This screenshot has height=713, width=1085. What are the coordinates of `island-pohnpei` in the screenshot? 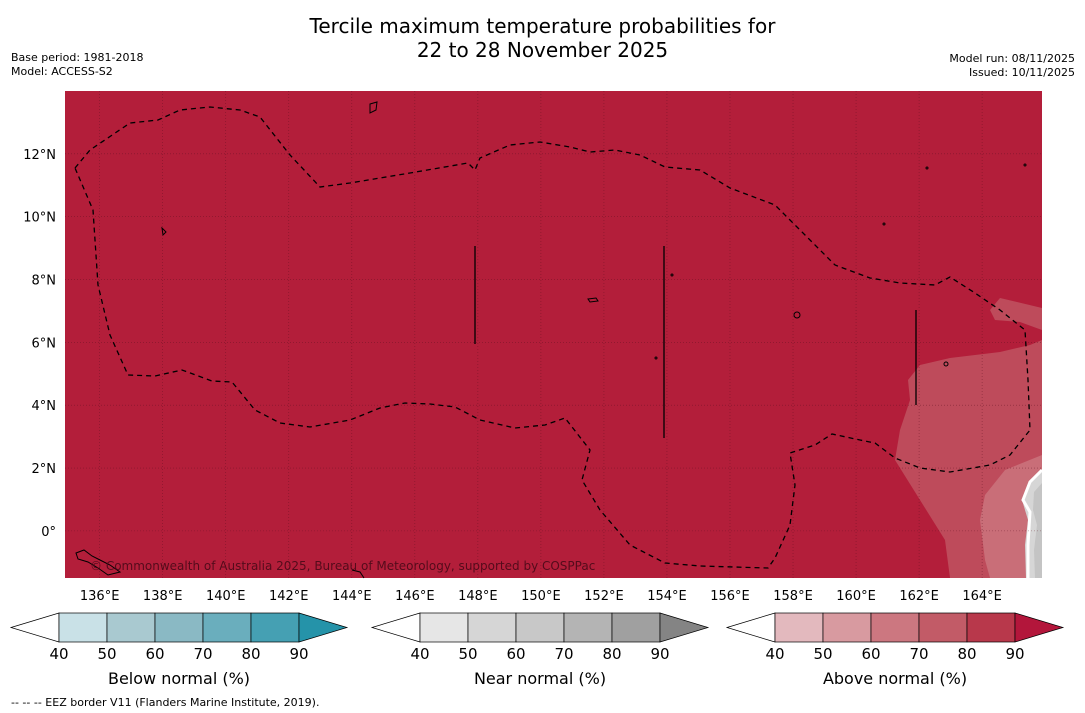 It's located at (797, 315).